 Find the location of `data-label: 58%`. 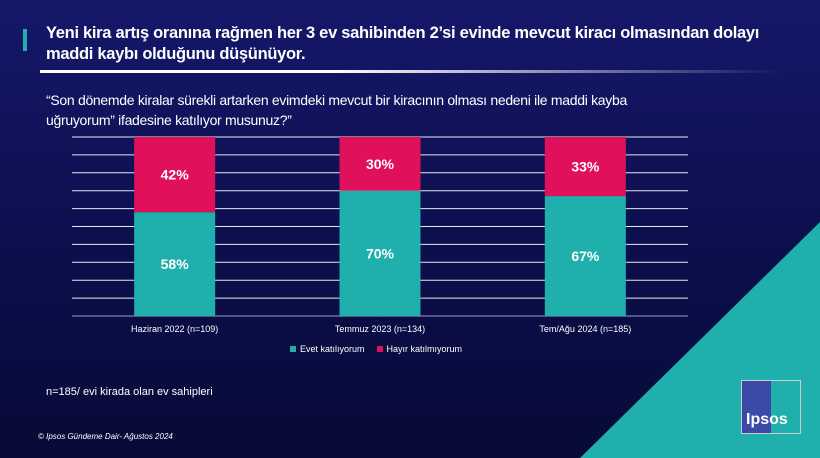

data-label: 58% is located at coordinates (175, 264).